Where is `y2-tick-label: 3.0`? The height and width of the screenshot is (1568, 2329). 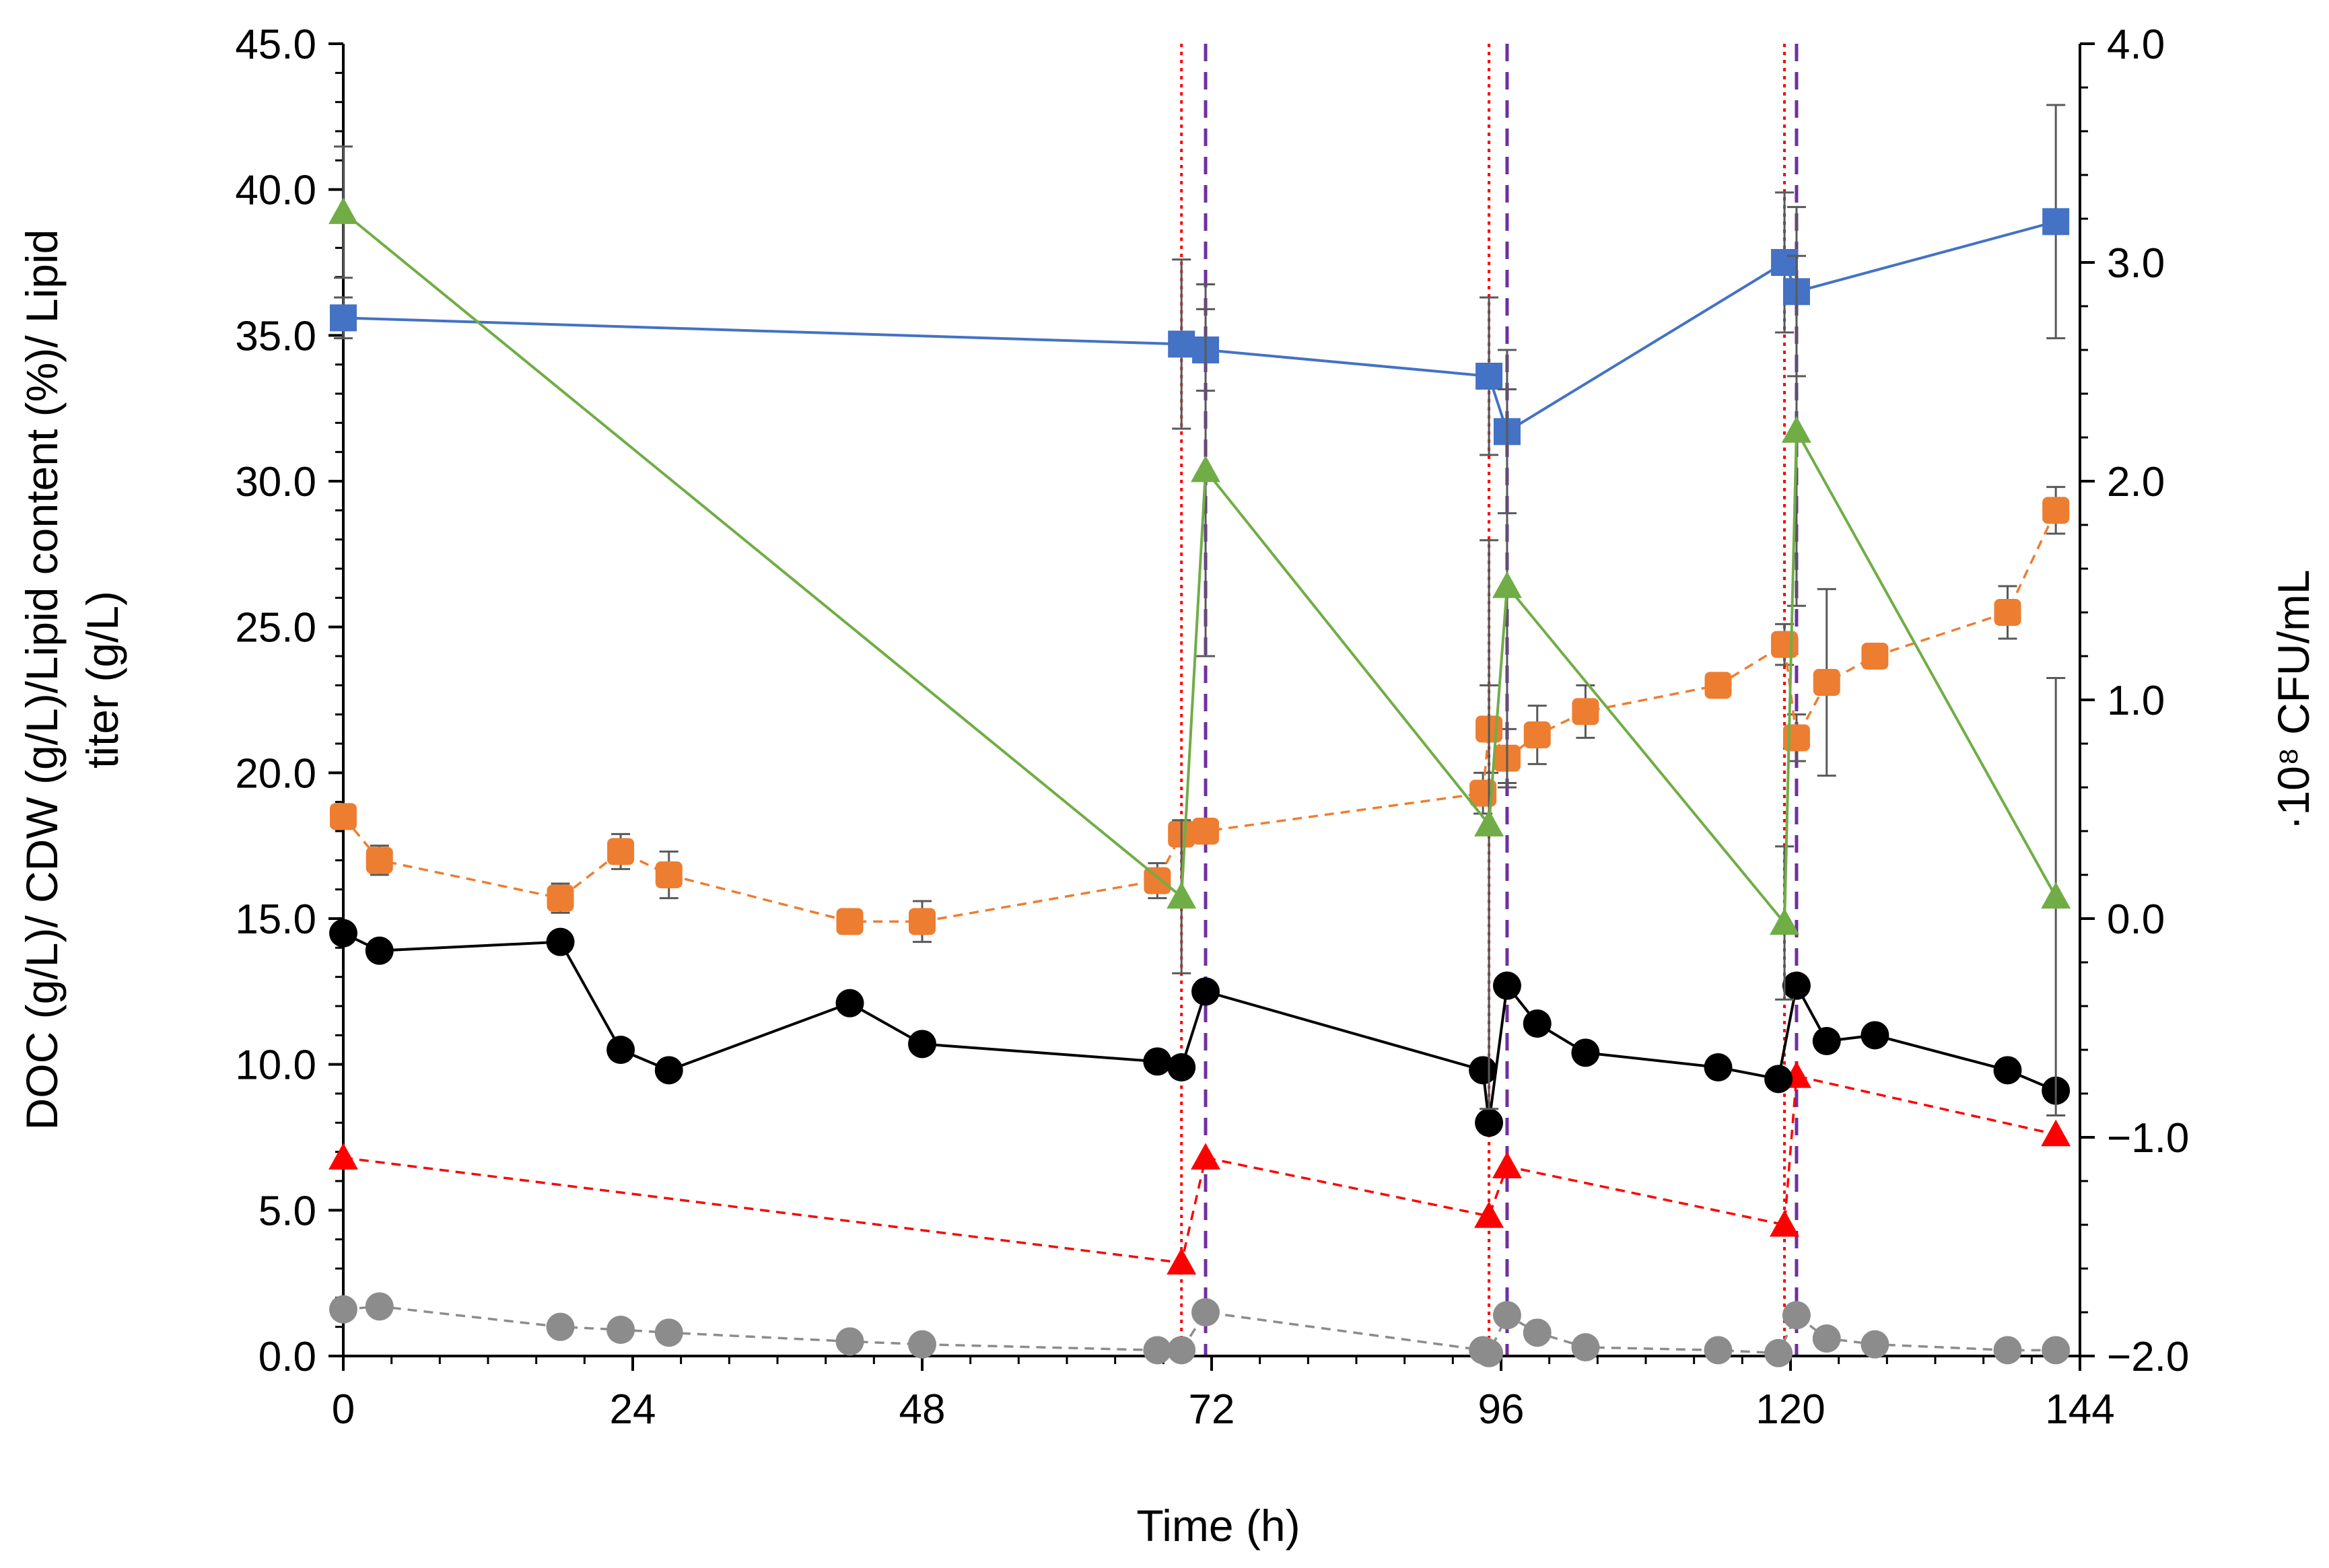
y2-tick-label: 3.0 is located at coordinates (2136, 263).